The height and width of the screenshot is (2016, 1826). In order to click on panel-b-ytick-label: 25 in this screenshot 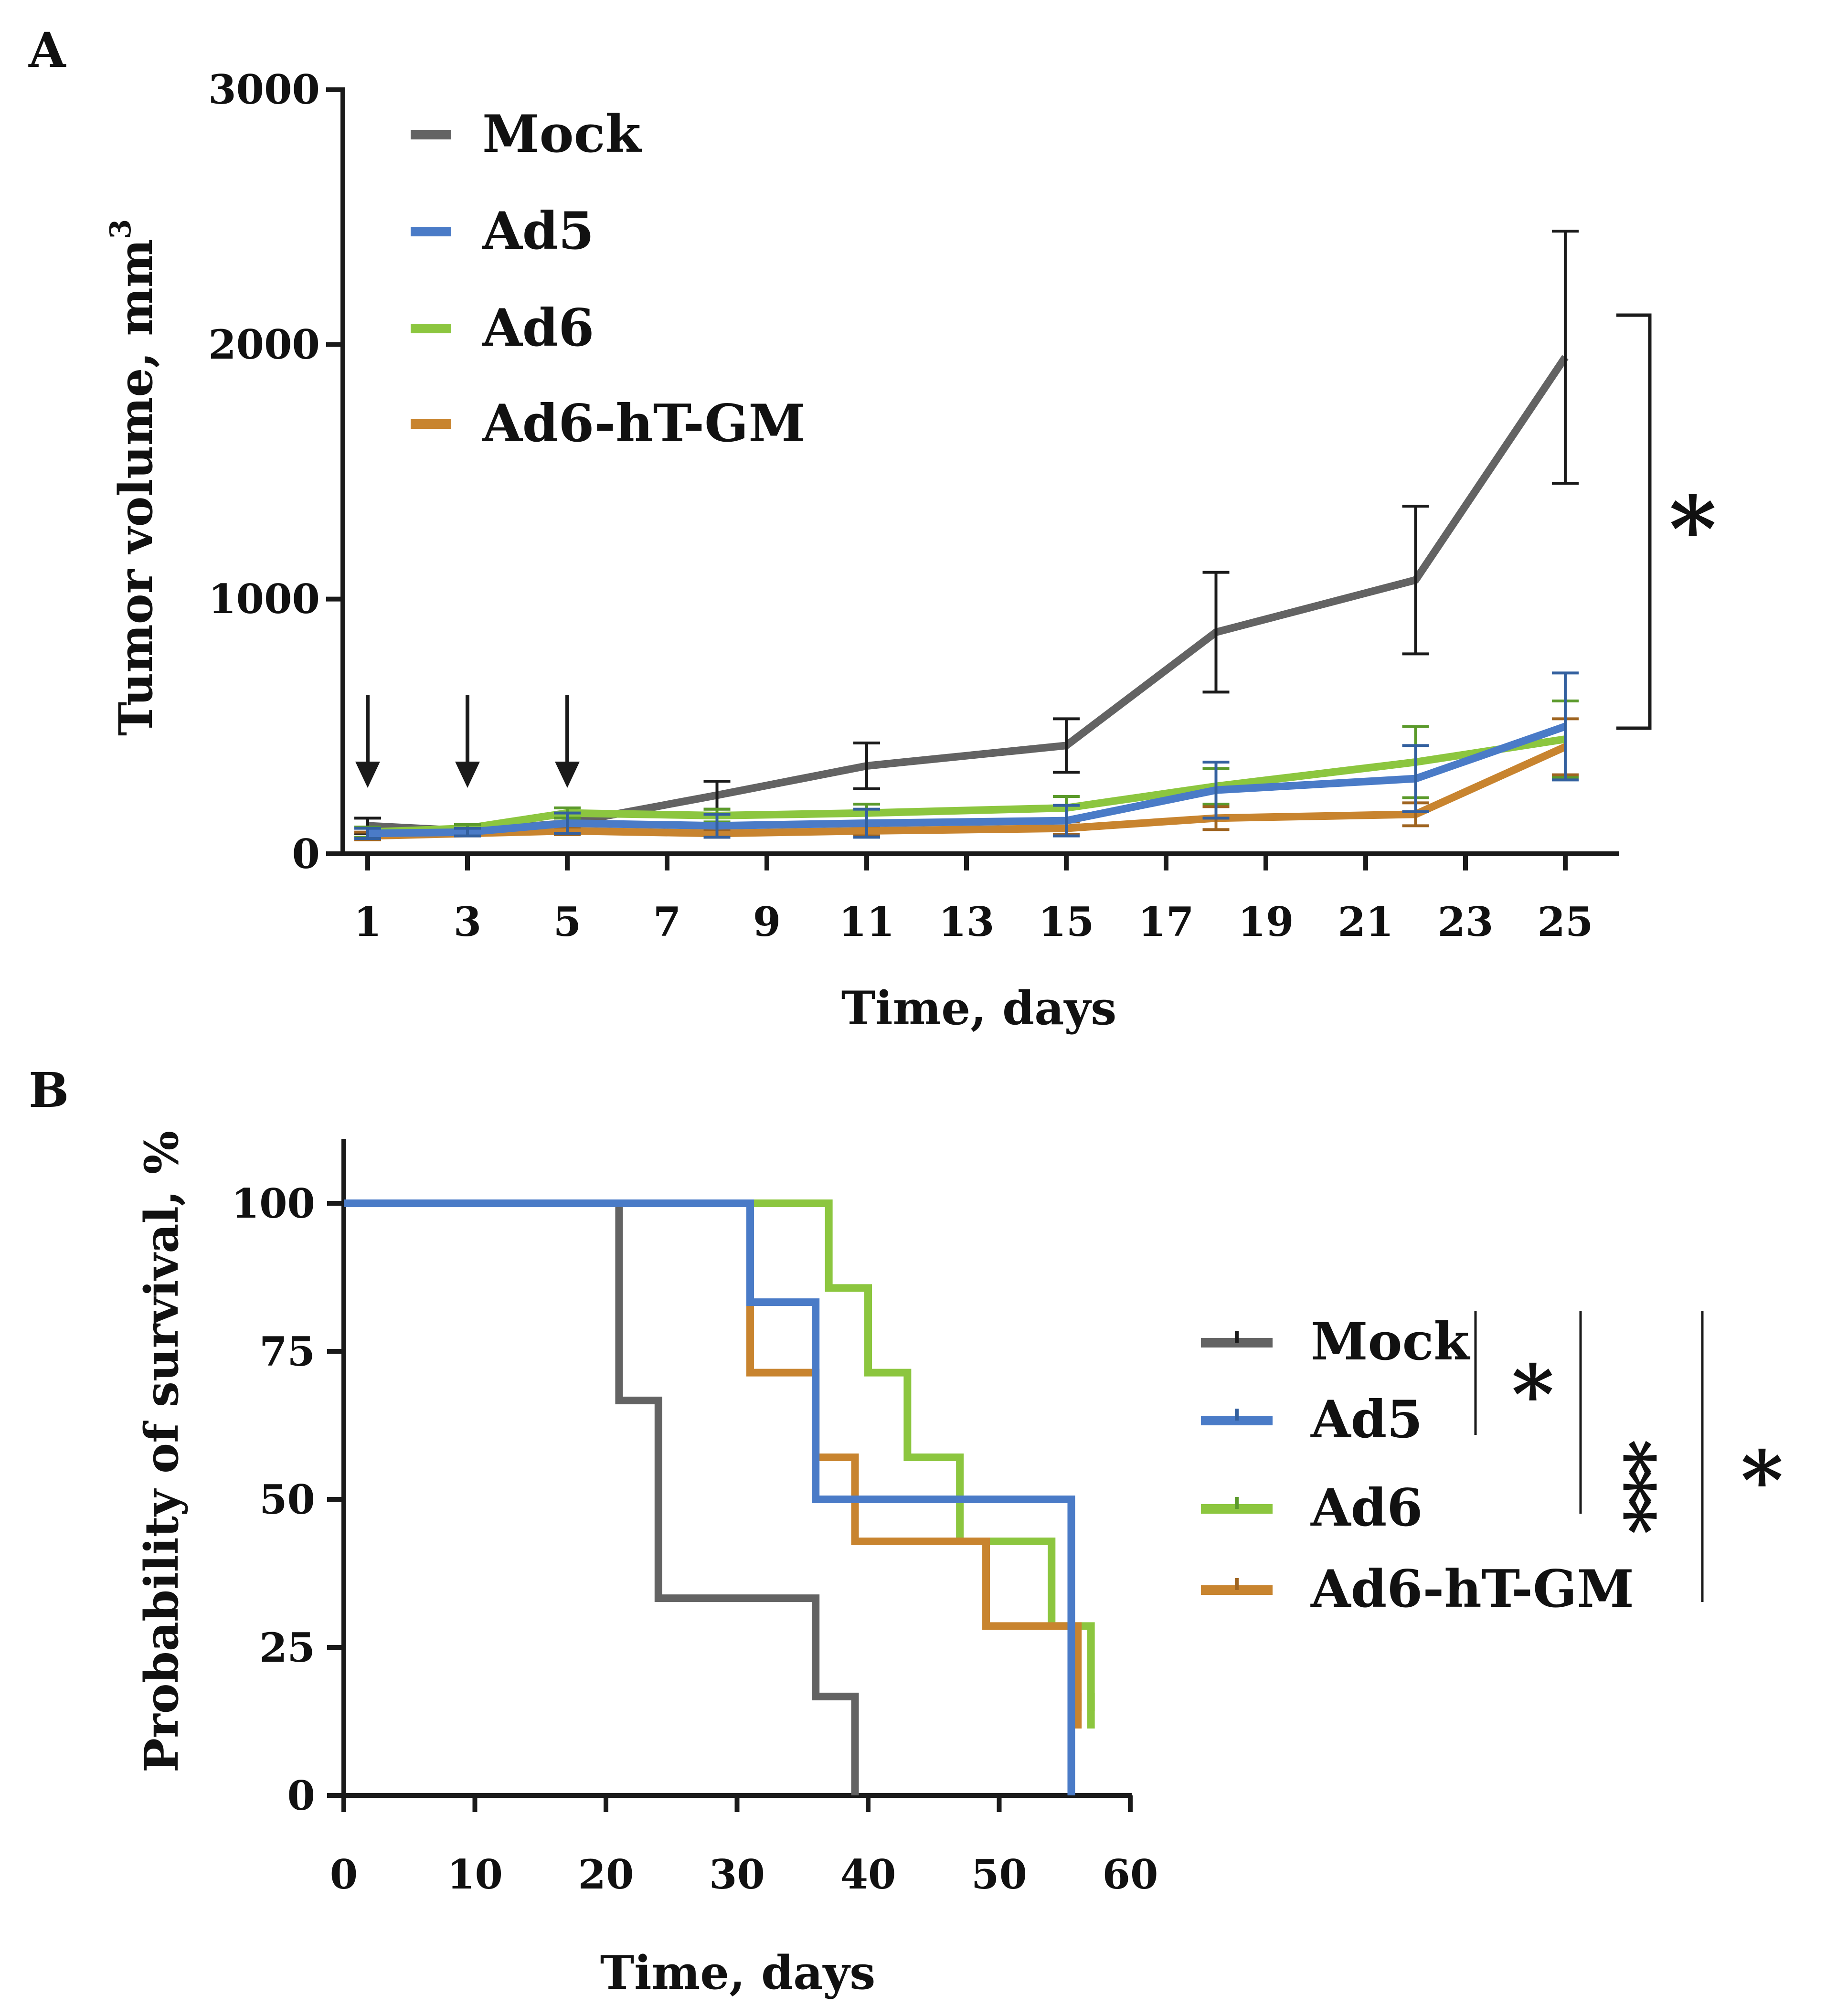, I will do `click(287, 1647)`.